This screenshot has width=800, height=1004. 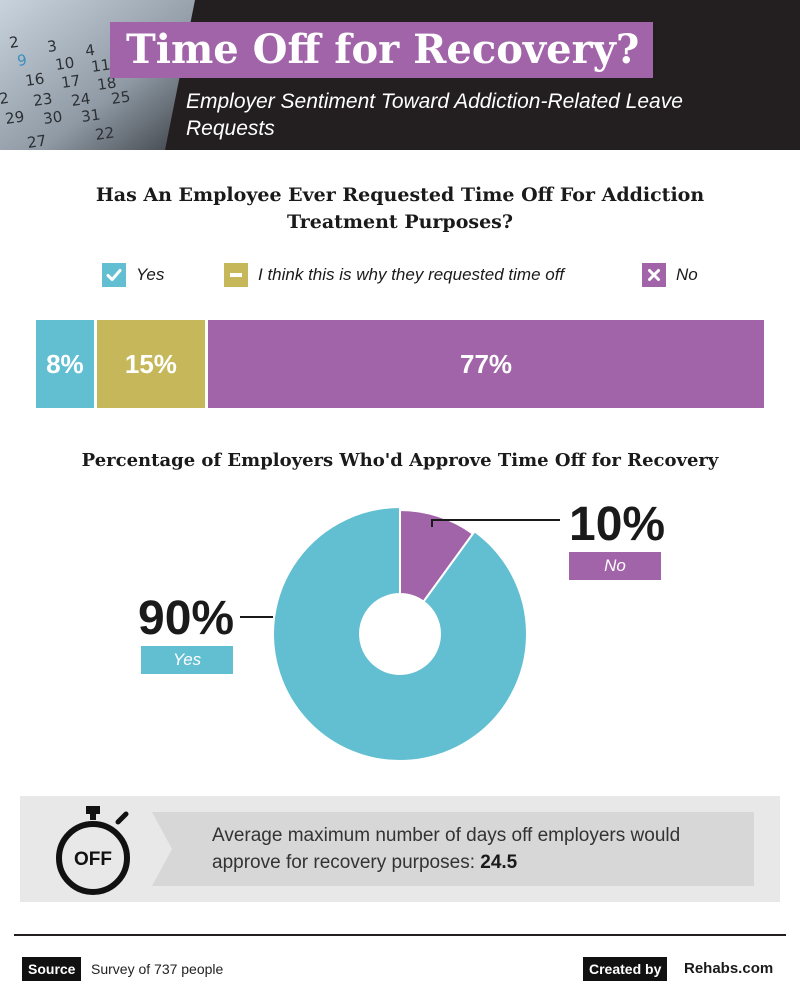 I want to click on stopwatch-icon: OFF, so click(x=93, y=850).